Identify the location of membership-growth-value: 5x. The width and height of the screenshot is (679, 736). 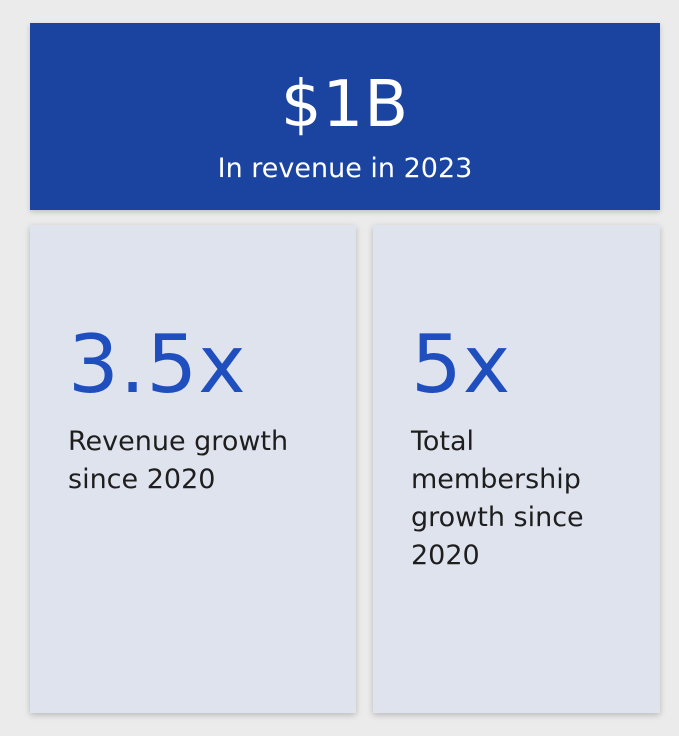
(461, 364).